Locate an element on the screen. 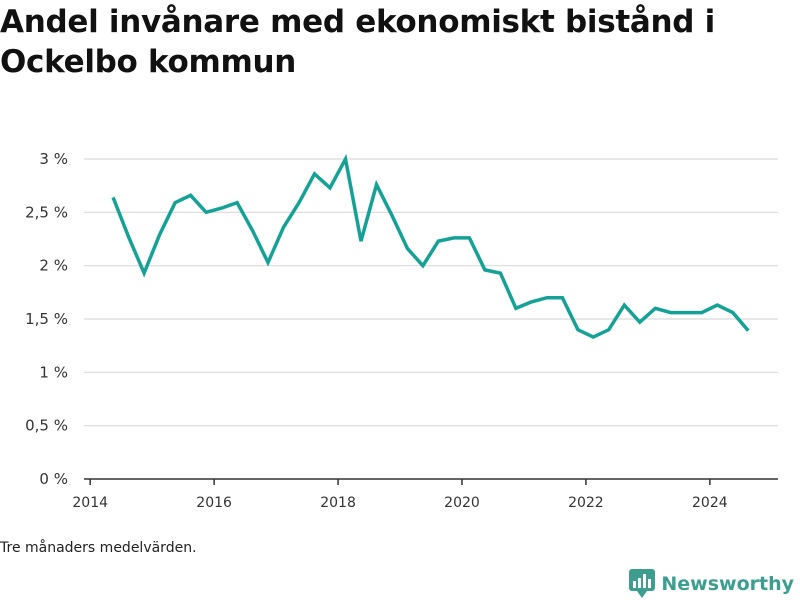 The image size is (800, 600). y-tick-label: 0,5 % is located at coordinates (46, 426).